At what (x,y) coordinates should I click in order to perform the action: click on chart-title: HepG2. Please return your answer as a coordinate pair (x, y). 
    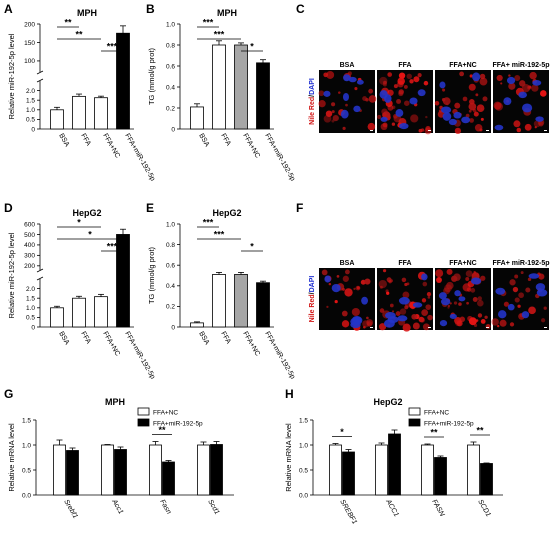
    Looking at the image, I should click on (387, 402).